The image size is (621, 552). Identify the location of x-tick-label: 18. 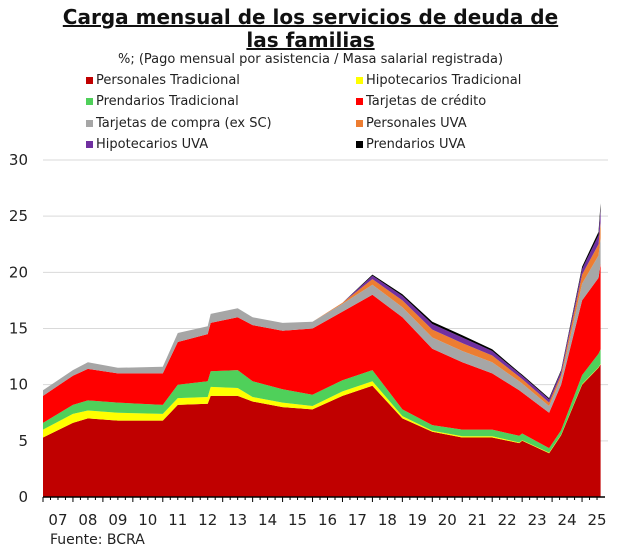
(387, 520).